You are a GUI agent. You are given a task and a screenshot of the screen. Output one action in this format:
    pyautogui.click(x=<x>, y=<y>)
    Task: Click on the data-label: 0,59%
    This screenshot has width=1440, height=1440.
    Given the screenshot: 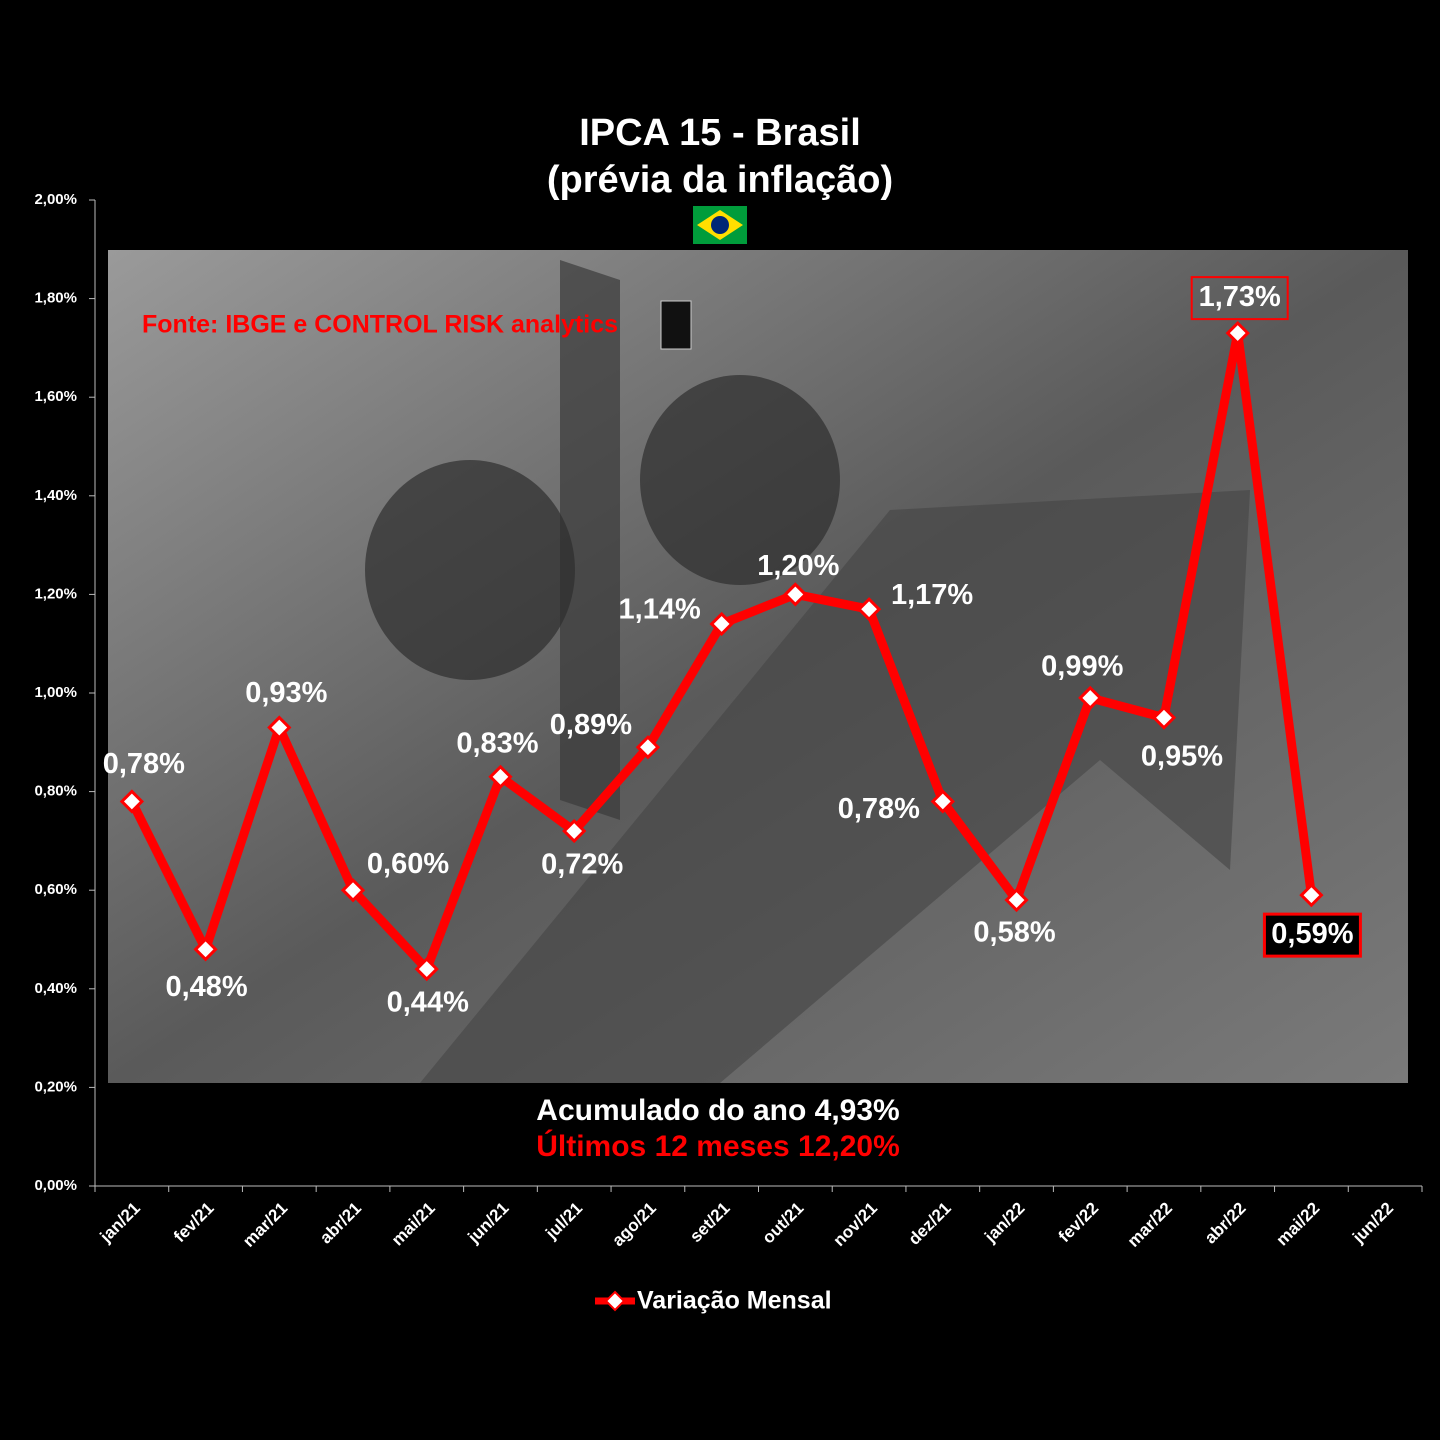 What is the action you would take?
    pyautogui.click(x=1312, y=934)
    